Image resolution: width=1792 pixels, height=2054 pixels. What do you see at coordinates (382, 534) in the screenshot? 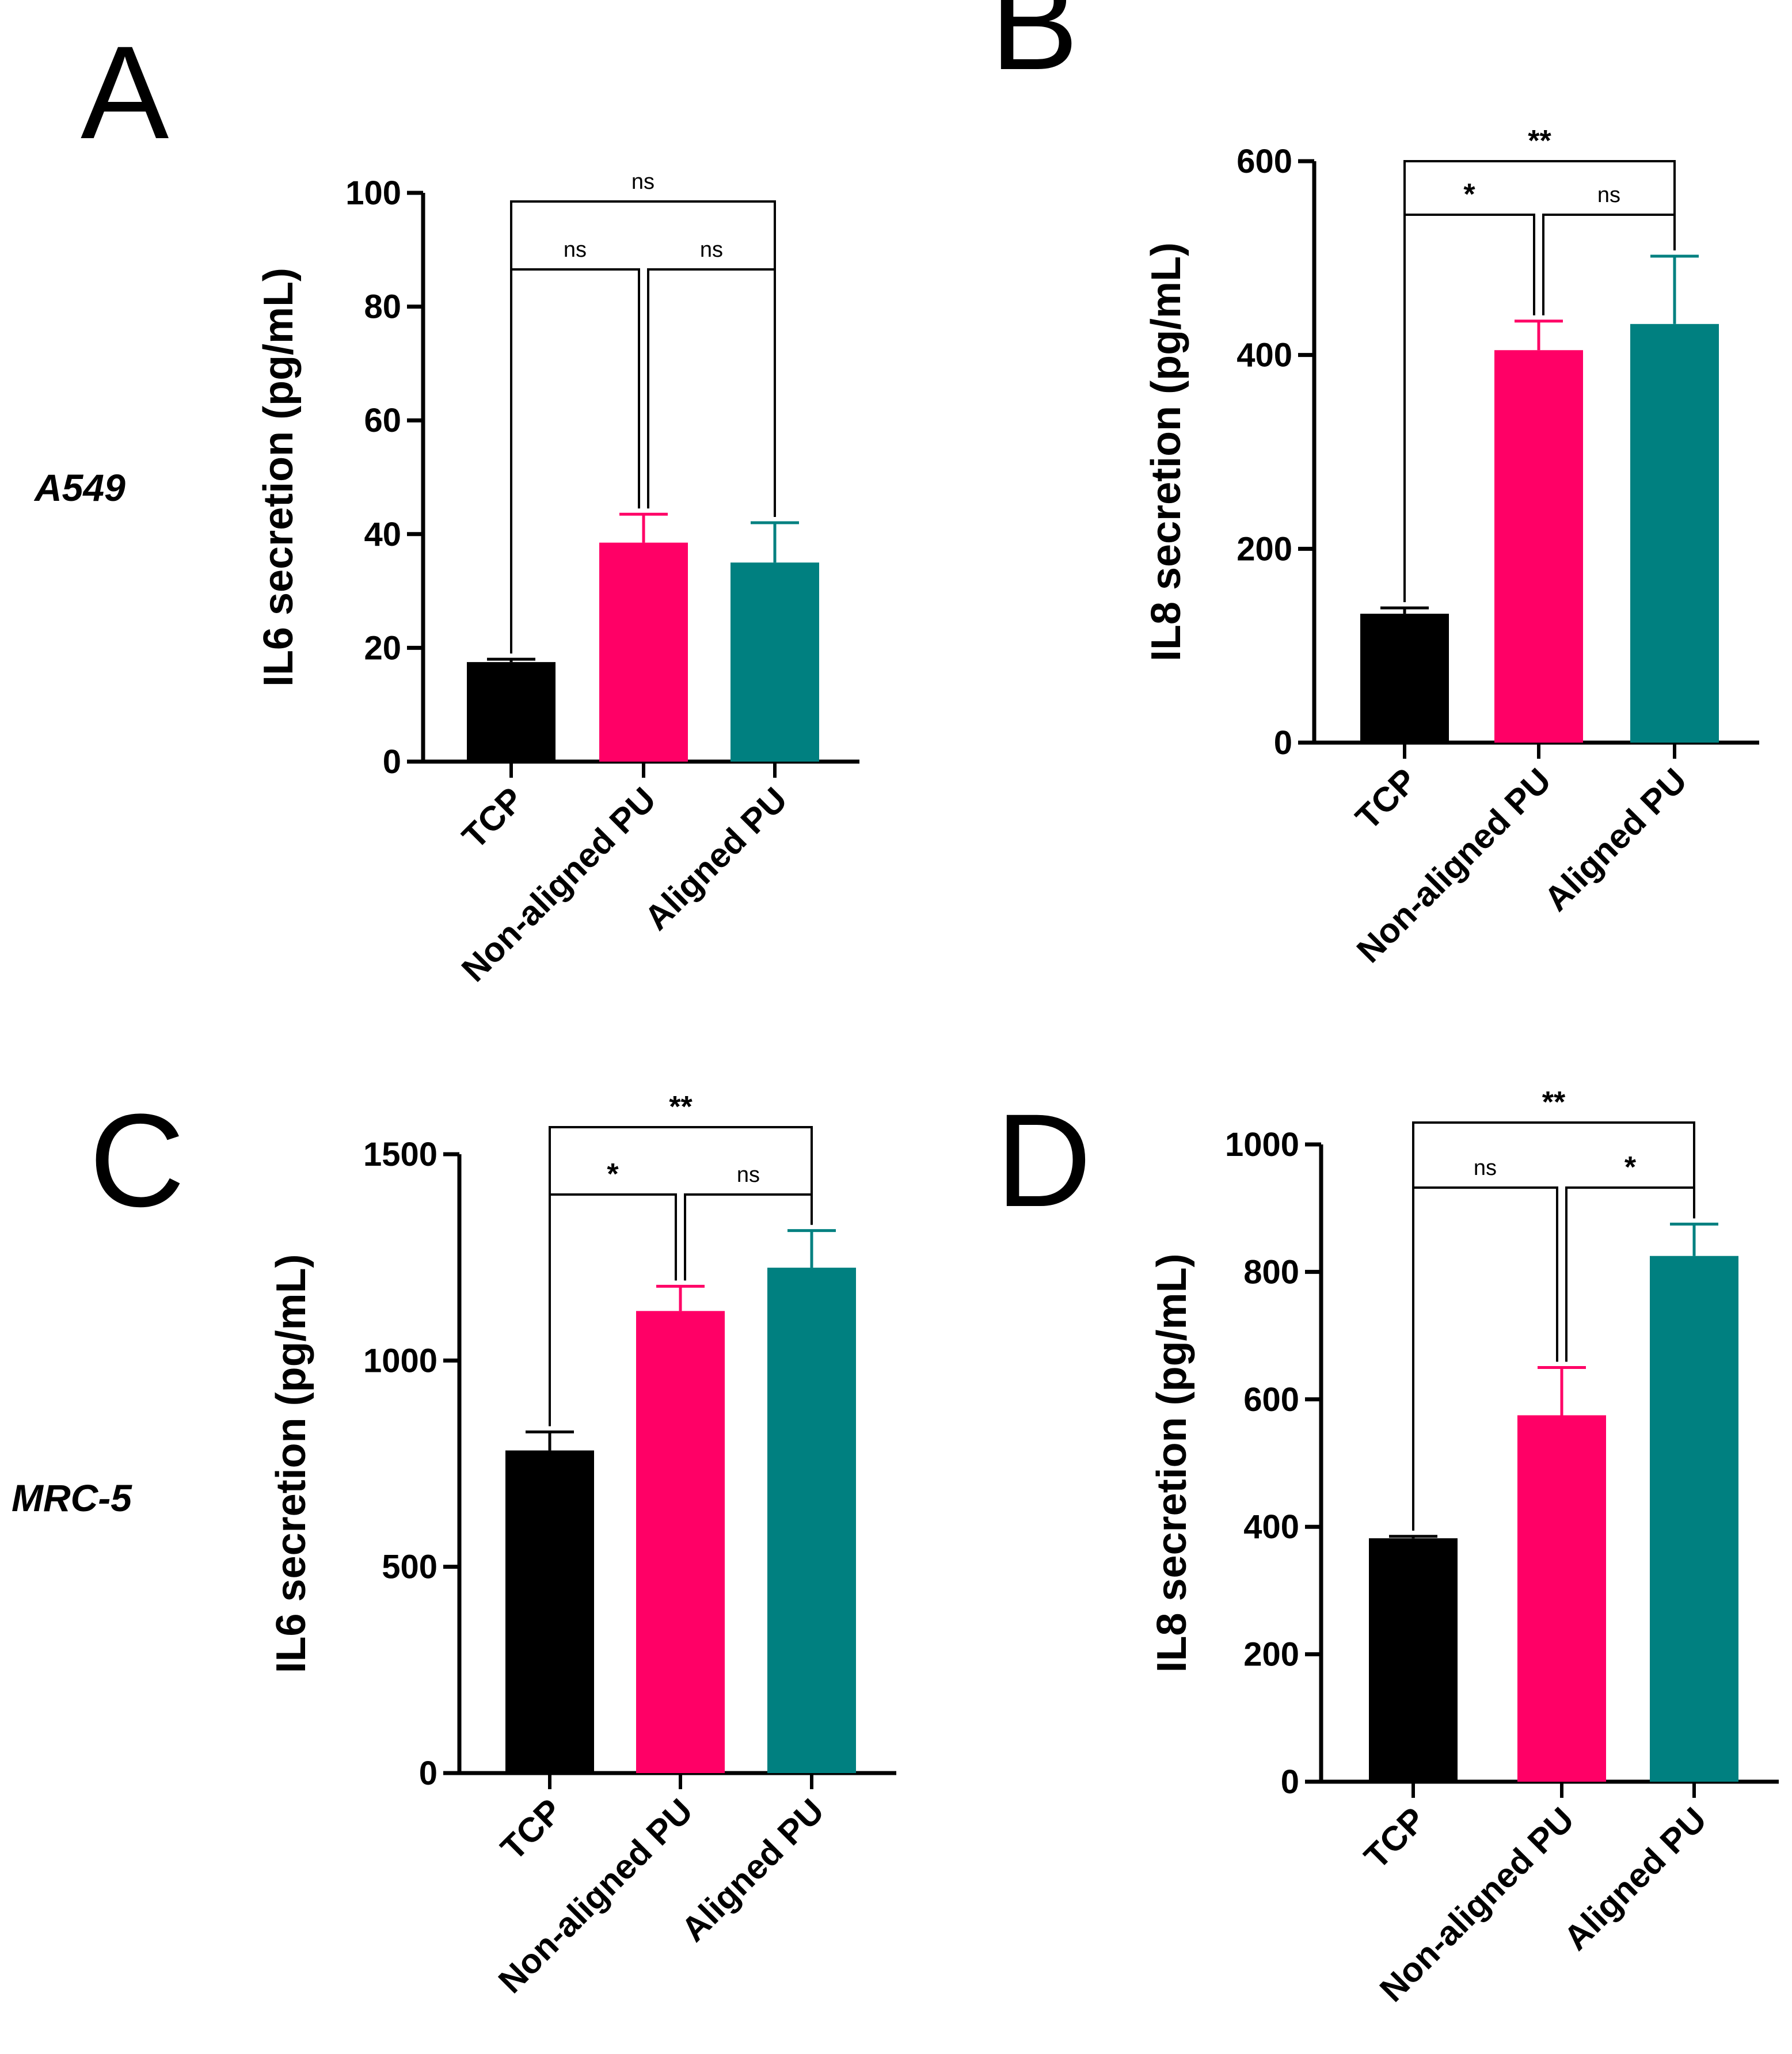
I see `y-tick-label: 40` at bounding box center [382, 534].